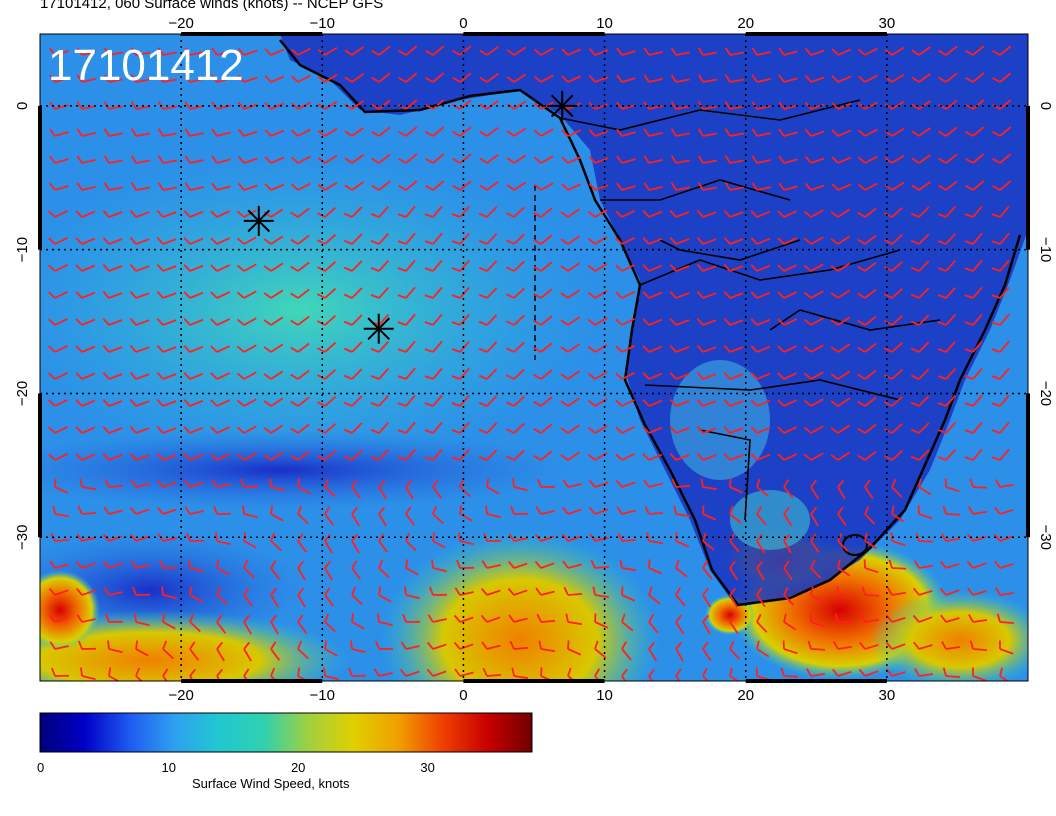  Describe the element at coordinates (22, 536) in the screenshot. I see `lat-tick-label-left: −30` at that location.